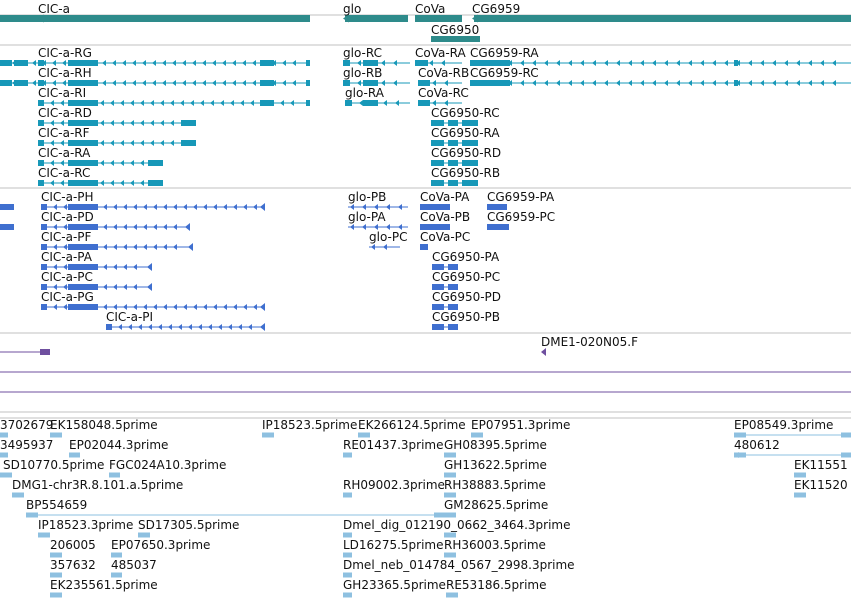  What do you see at coordinates (496, 585) in the screenshot?
I see `label-est-re53186: RE53186.5prime` at bounding box center [496, 585].